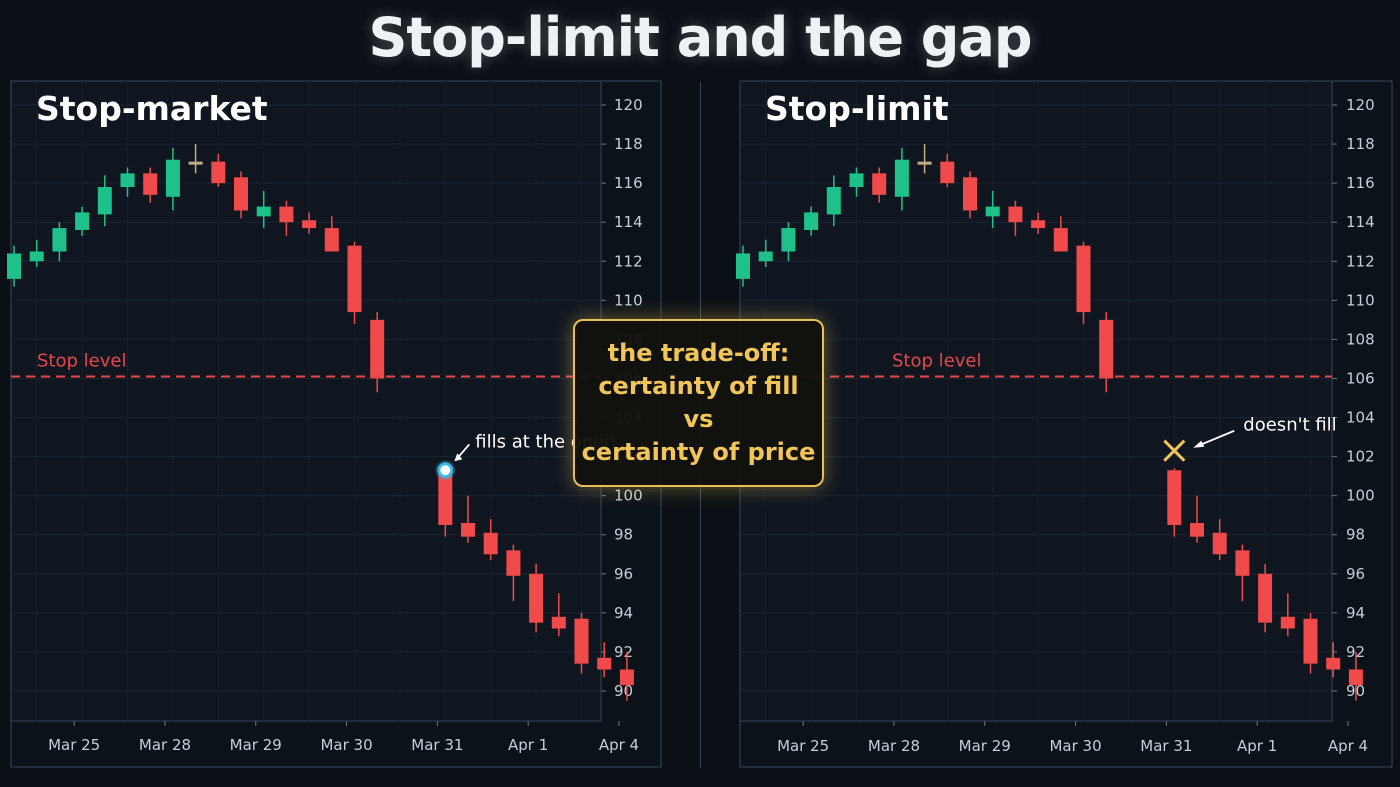 The width and height of the screenshot is (1400, 787). Describe the element at coordinates (698, 386) in the screenshot. I see `tradeoff-line-2: certainty of fill` at that location.